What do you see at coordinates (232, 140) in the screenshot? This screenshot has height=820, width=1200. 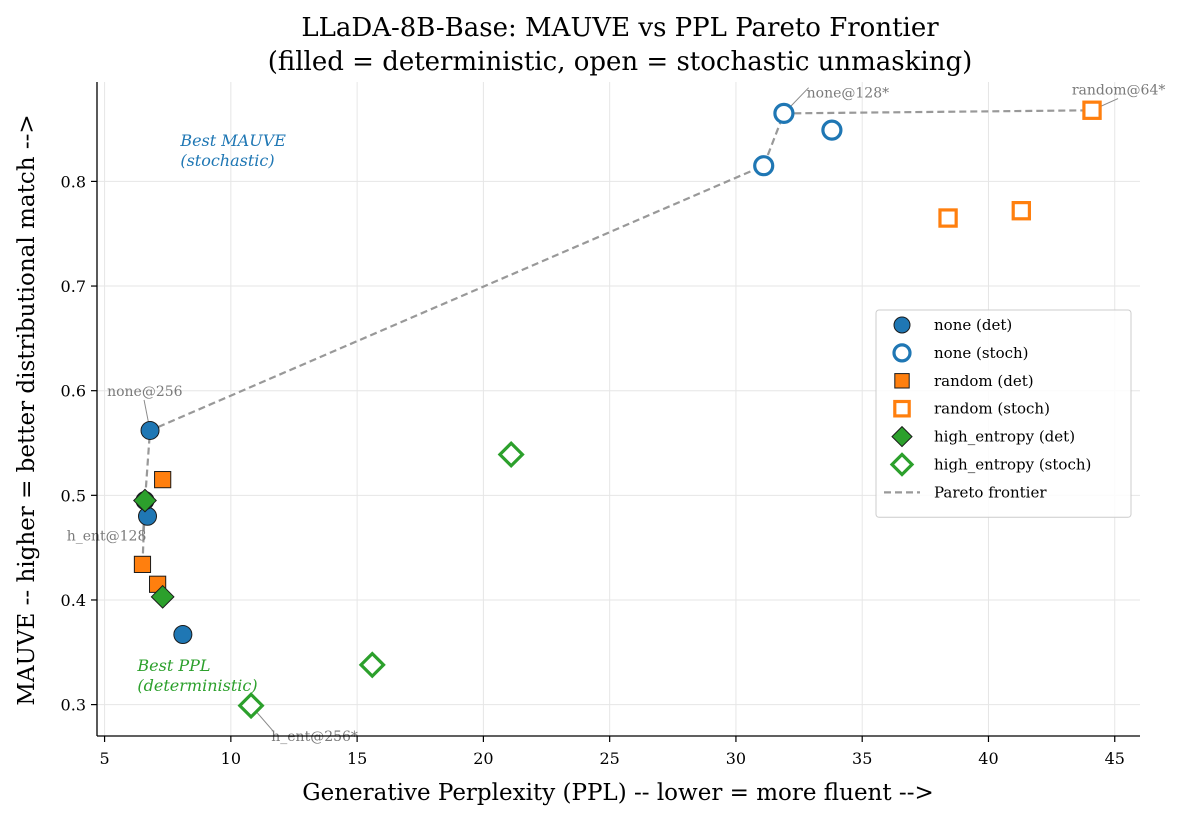 I see `chart-note-line: Best MAUVE` at bounding box center [232, 140].